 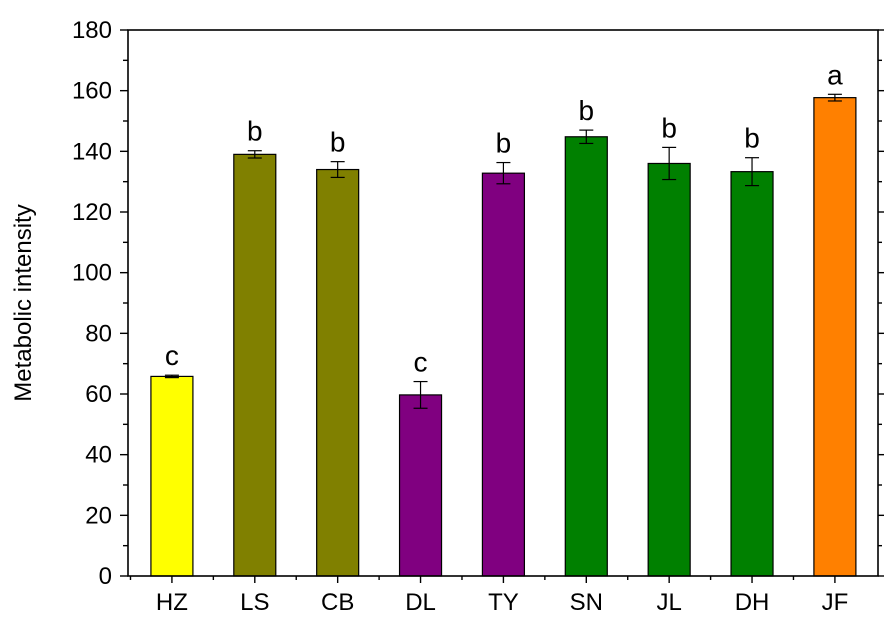 What do you see at coordinates (92, 273) in the screenshot?
I see `y-tick-label-100: 100` at bounding box center [92, 273].